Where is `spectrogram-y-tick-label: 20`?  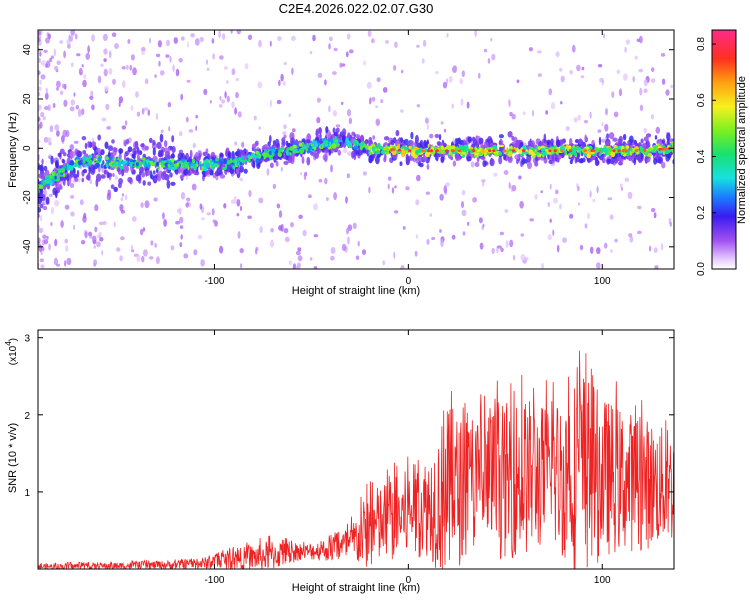 spectrogram-y-tick-label: 20 is located at coordinates (27, 99).